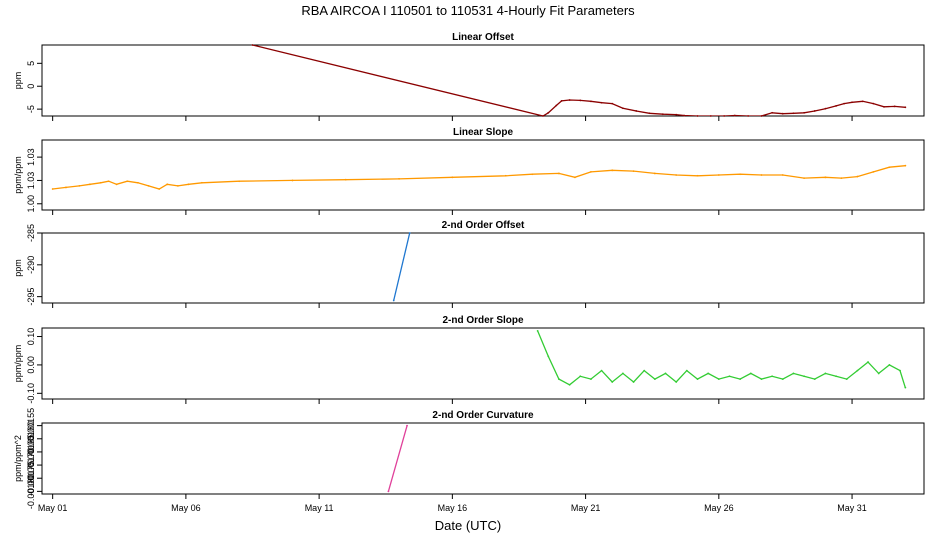  What do you see at coordinates (31, 233) in the screenshot?
I see `y-tick-label: -285` at bounding box center [31, 233].